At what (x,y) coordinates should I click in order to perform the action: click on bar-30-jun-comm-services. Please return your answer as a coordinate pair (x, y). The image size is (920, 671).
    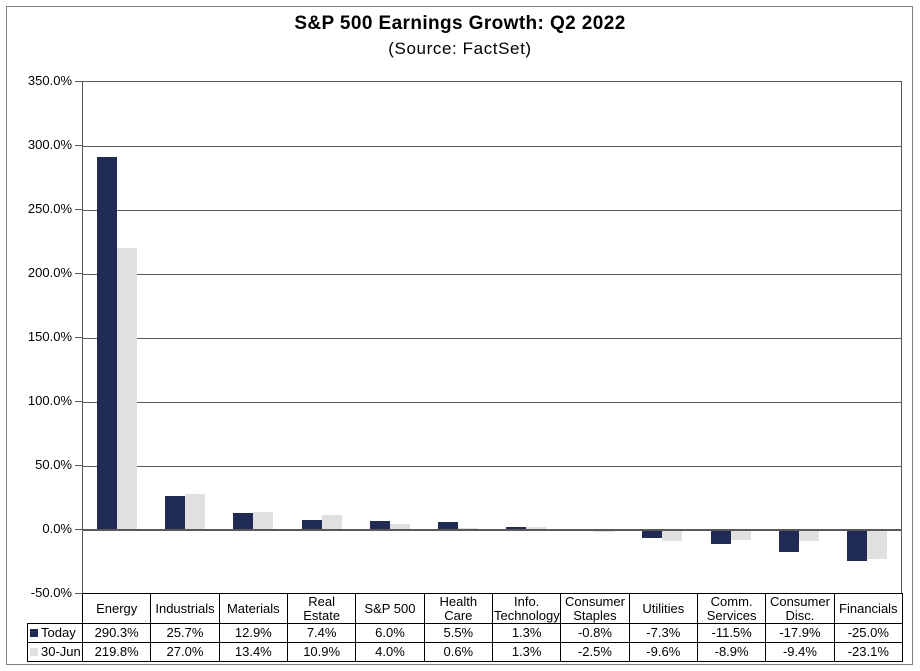
    Looking at the image, I should click on (740, 535).